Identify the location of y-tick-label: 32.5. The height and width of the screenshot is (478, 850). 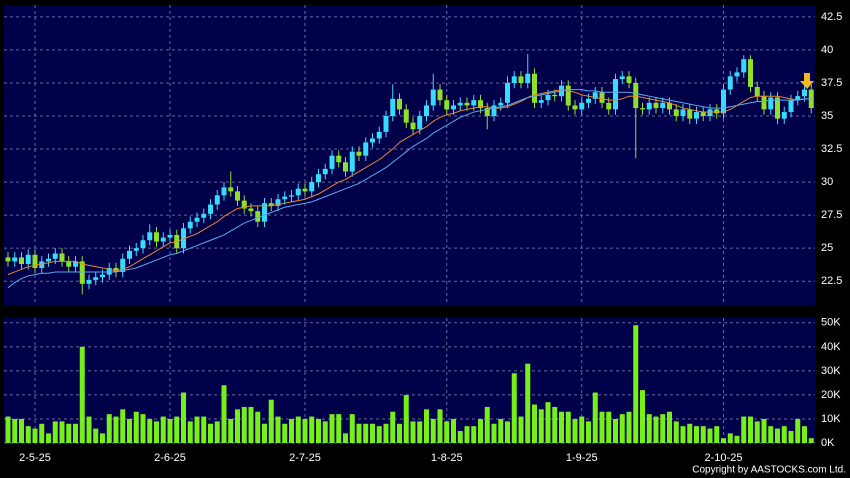
(831, 149).